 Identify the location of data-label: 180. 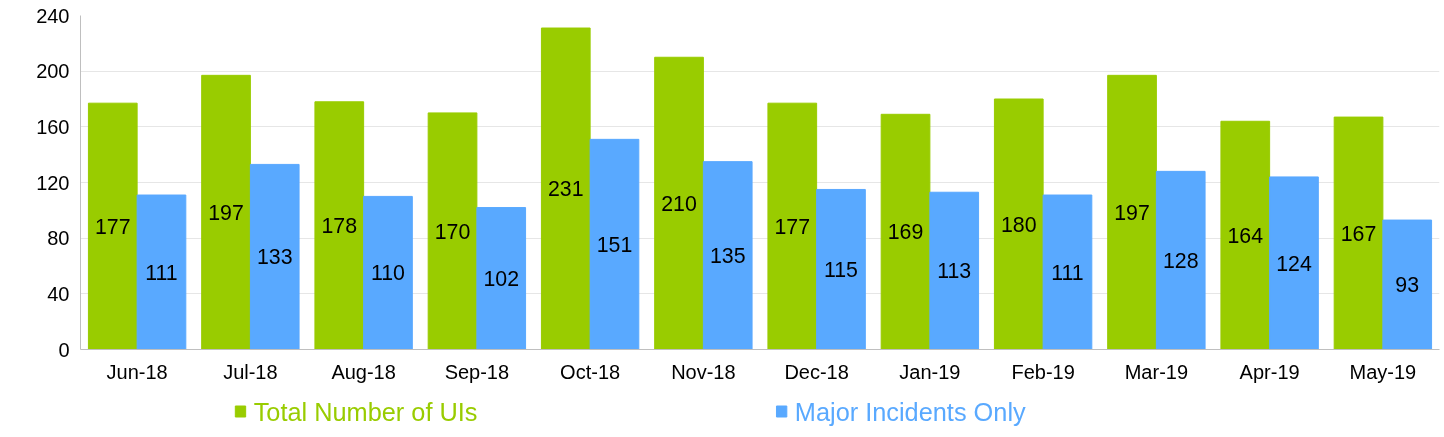
(1018, 224).